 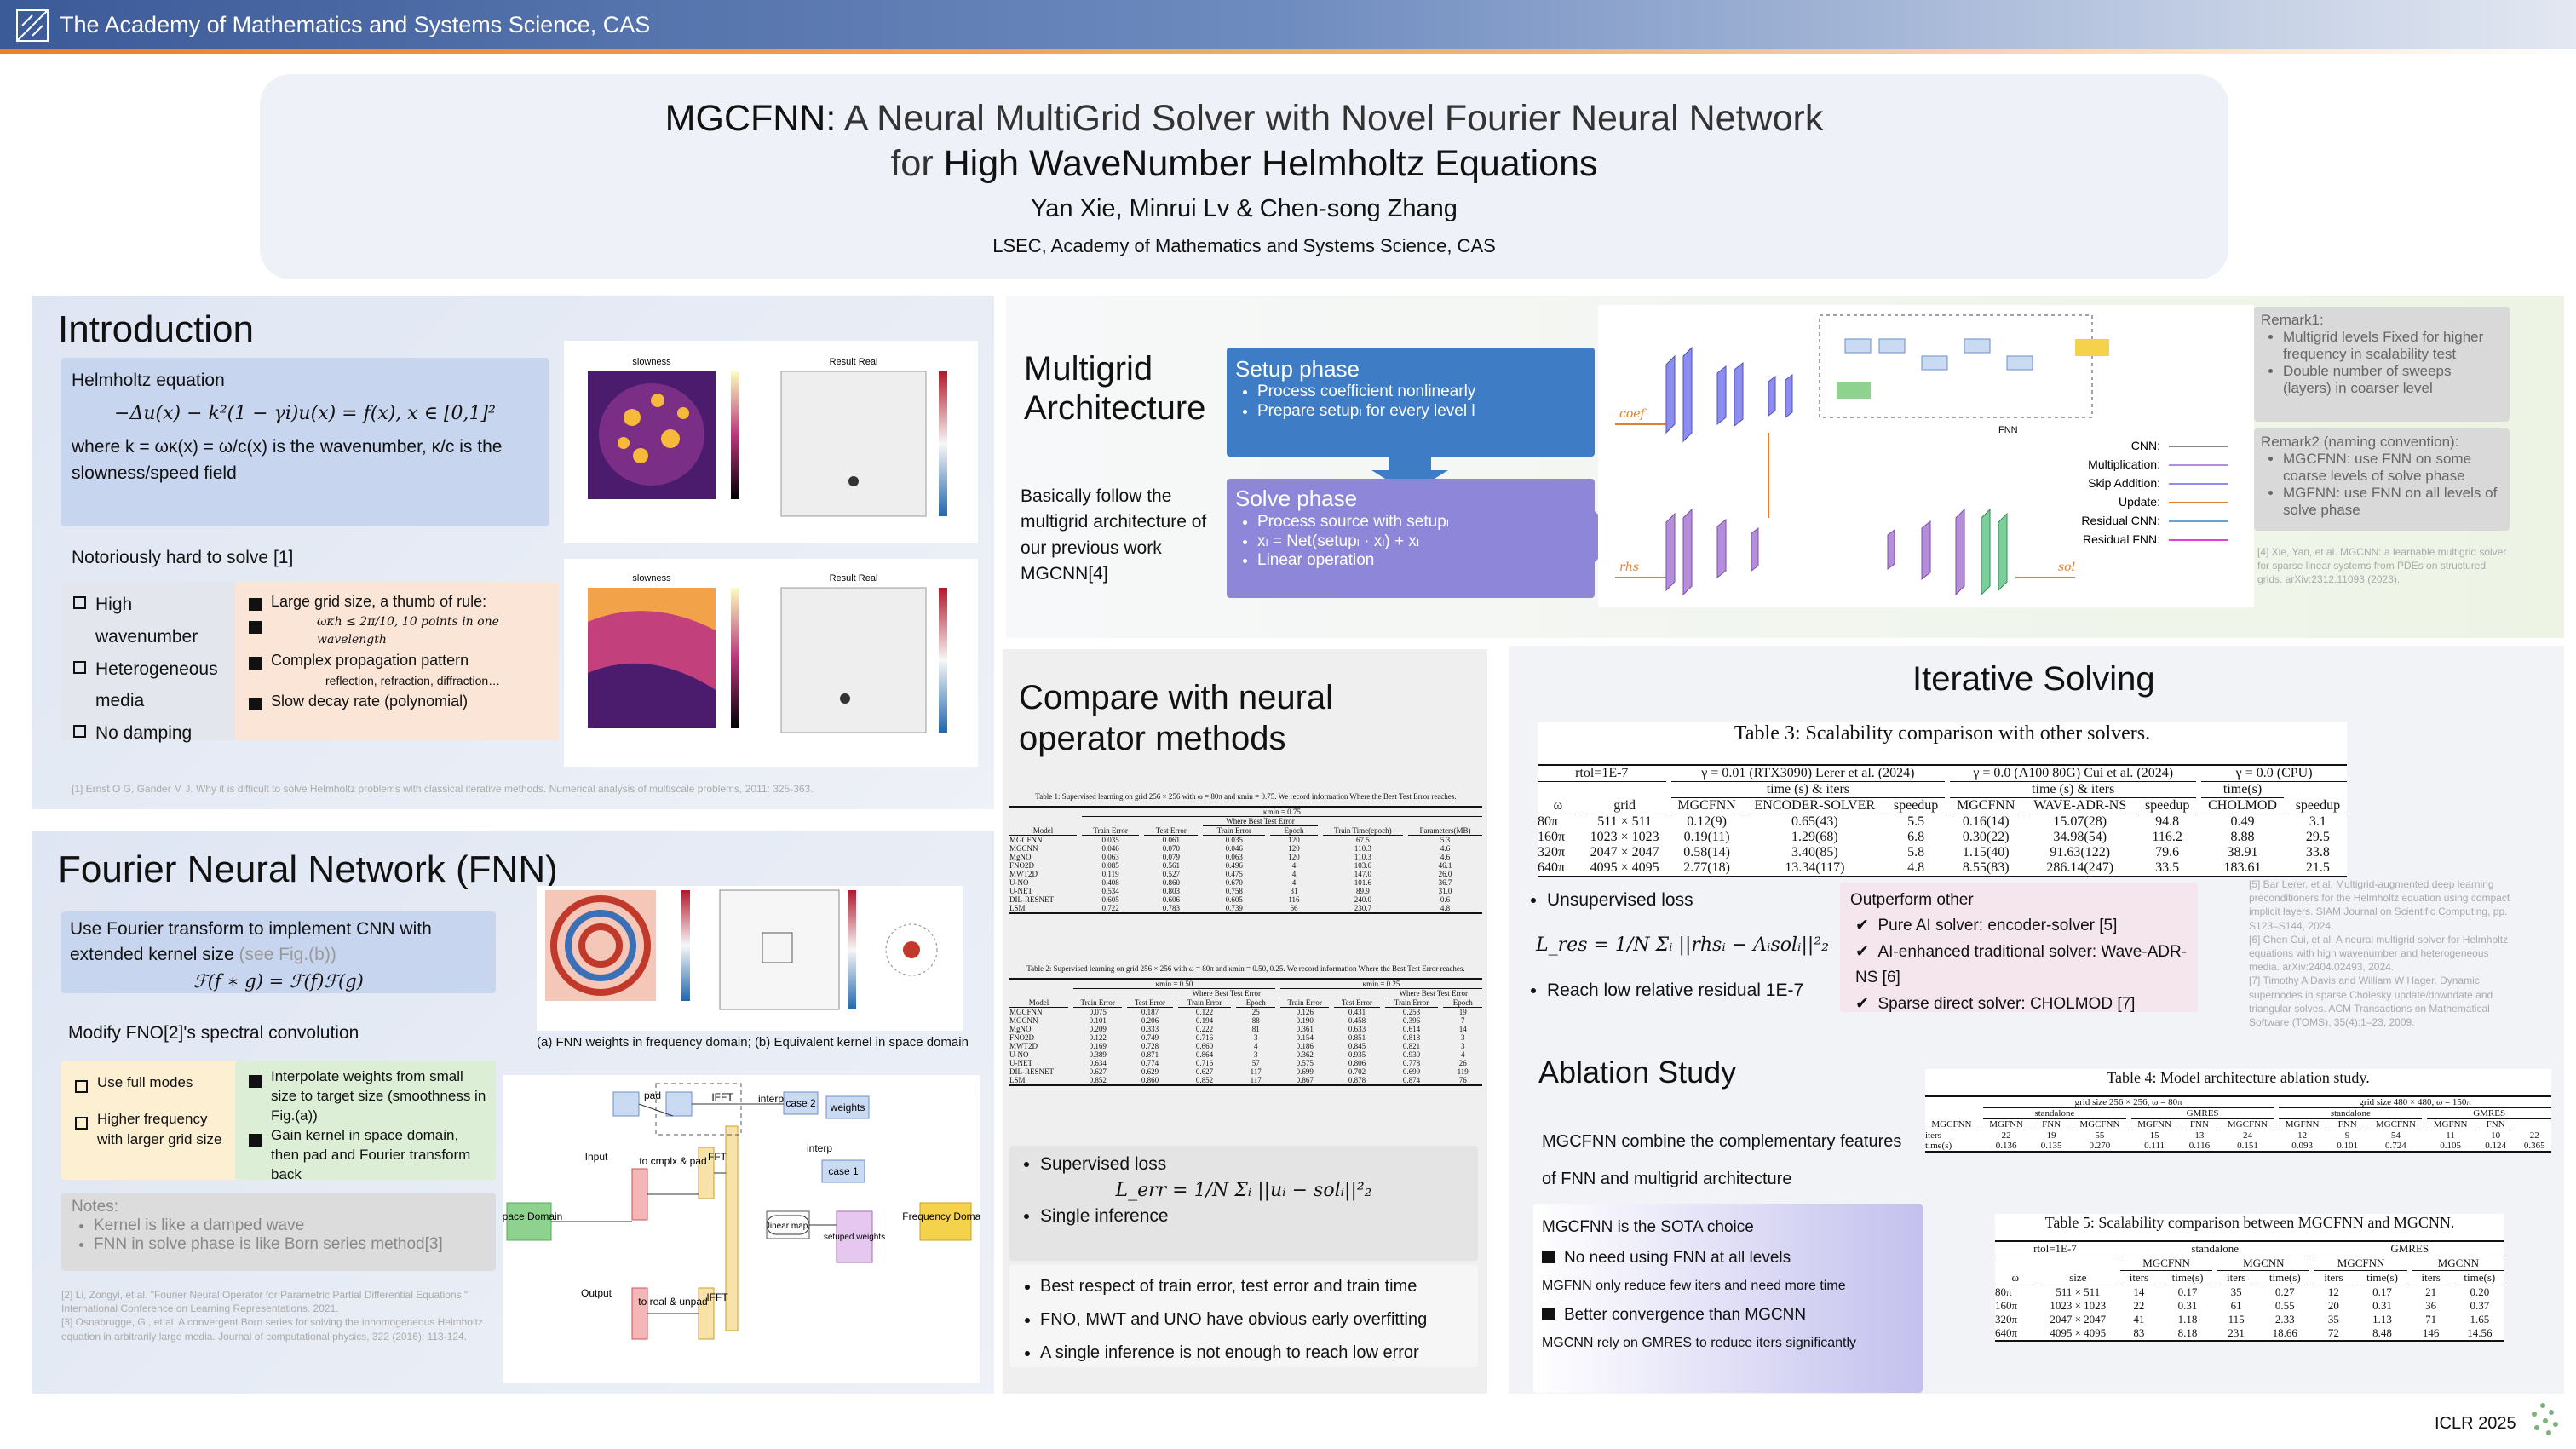 What do you see at coordinates (1204, 1080) in the screenshot?
I see `cell: 0.852` at bounding box center [1204, 1080].